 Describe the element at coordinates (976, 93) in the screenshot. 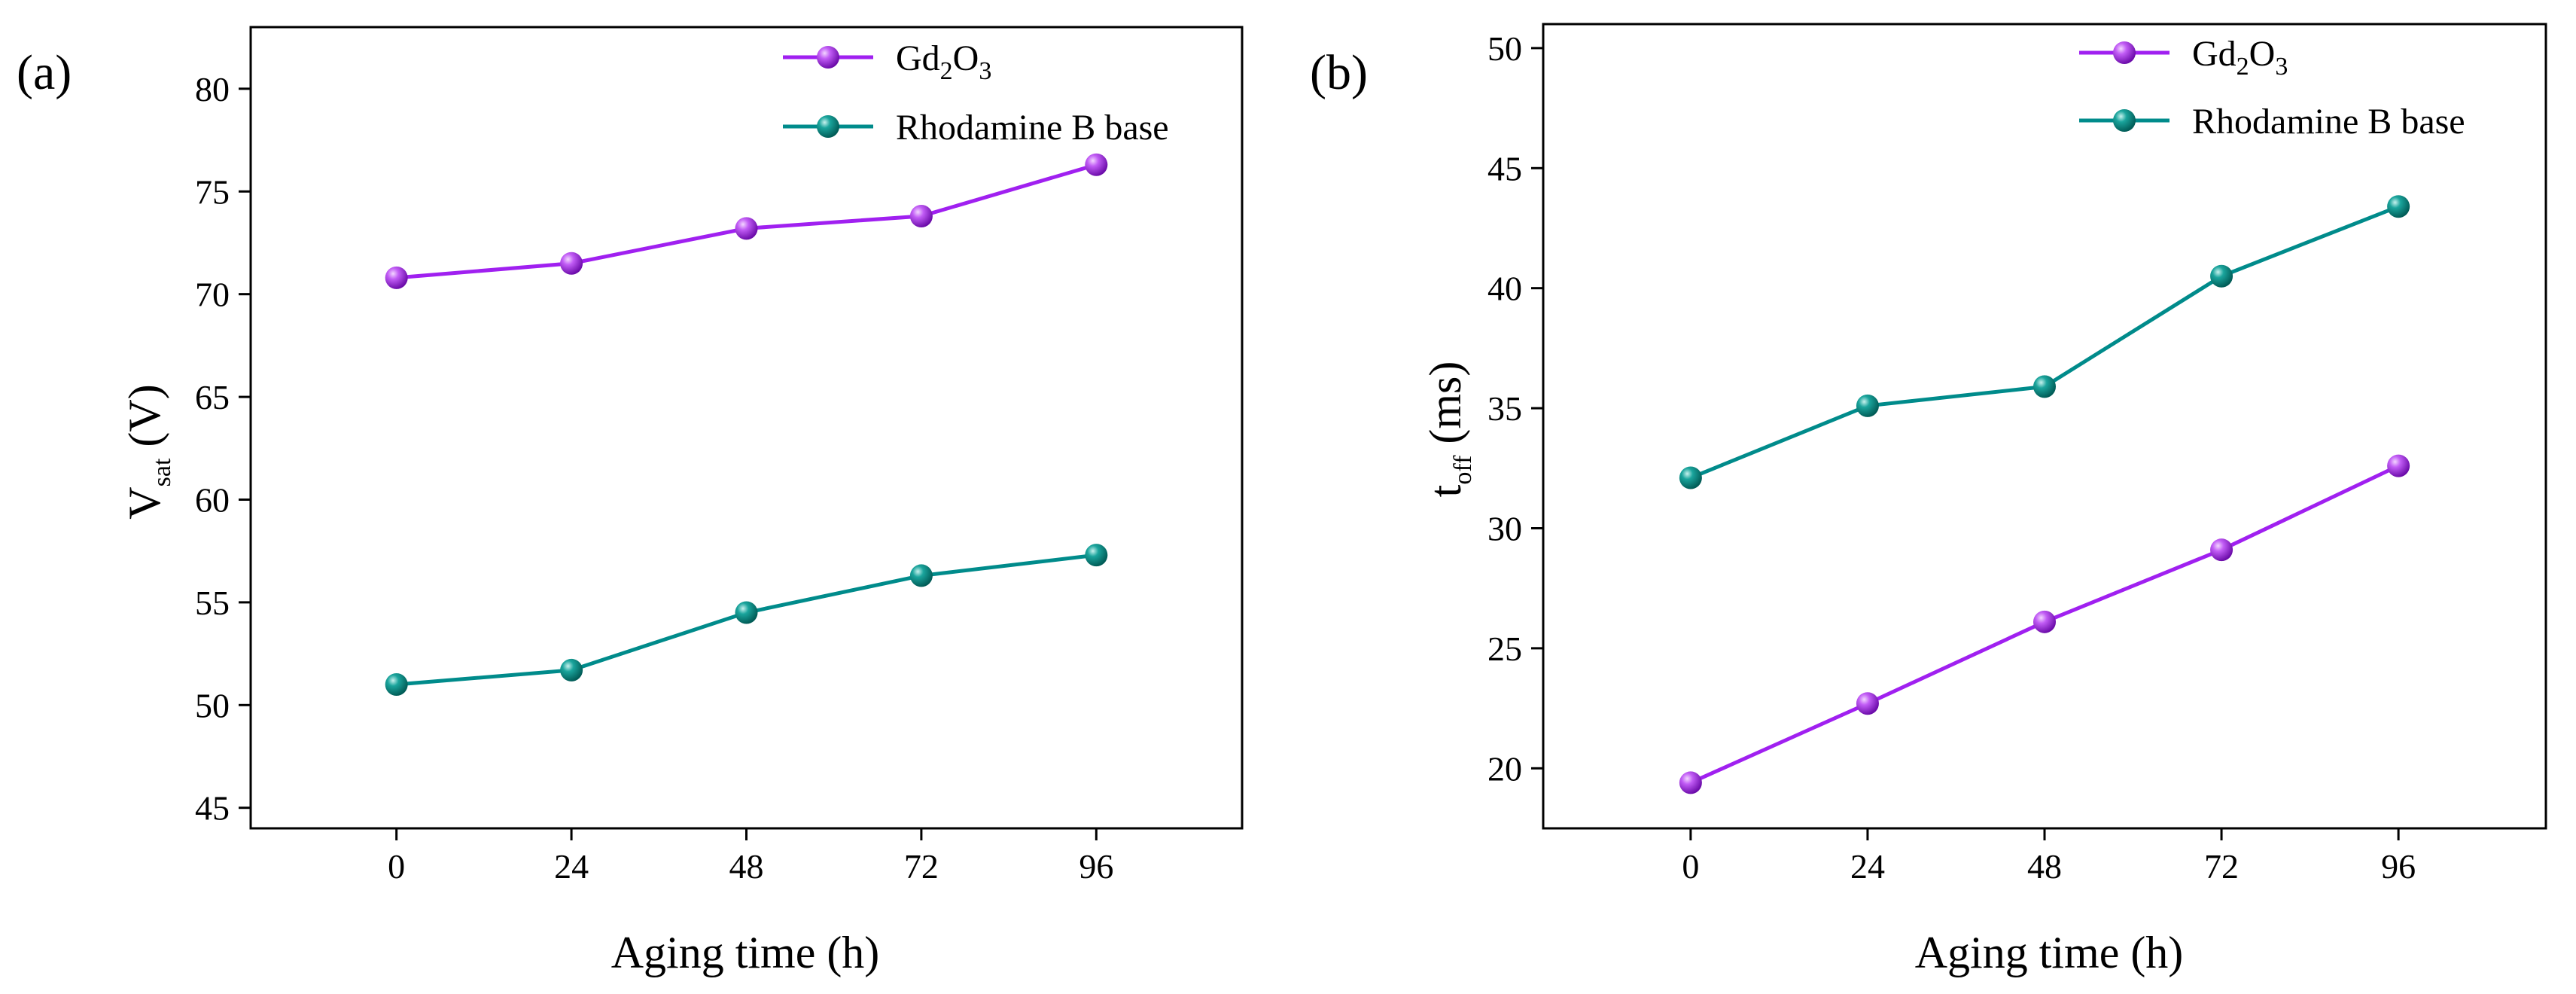

I see `panel-a-legend: Gd2O3 Rhodamine B base` at that location.